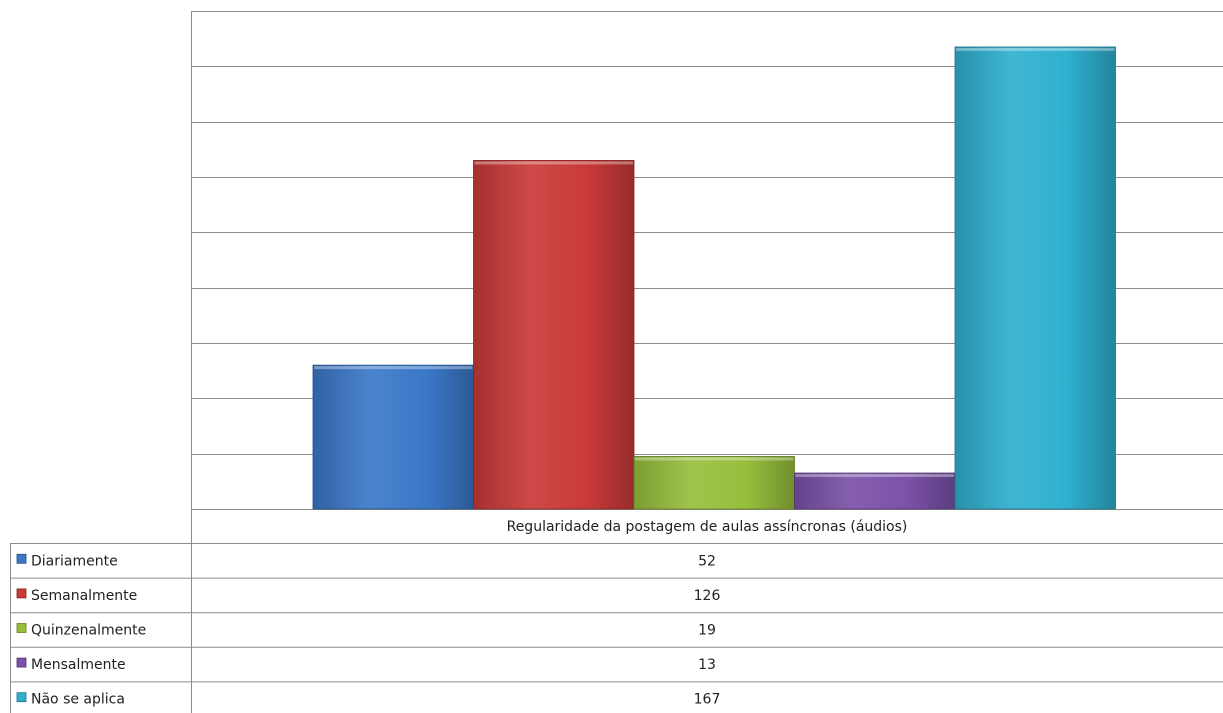 The image size is (1223, 713). What do you see at coordinates (707, 700) in the screenshot?
I see `data-value: 167` at bounding box center [707, 700].